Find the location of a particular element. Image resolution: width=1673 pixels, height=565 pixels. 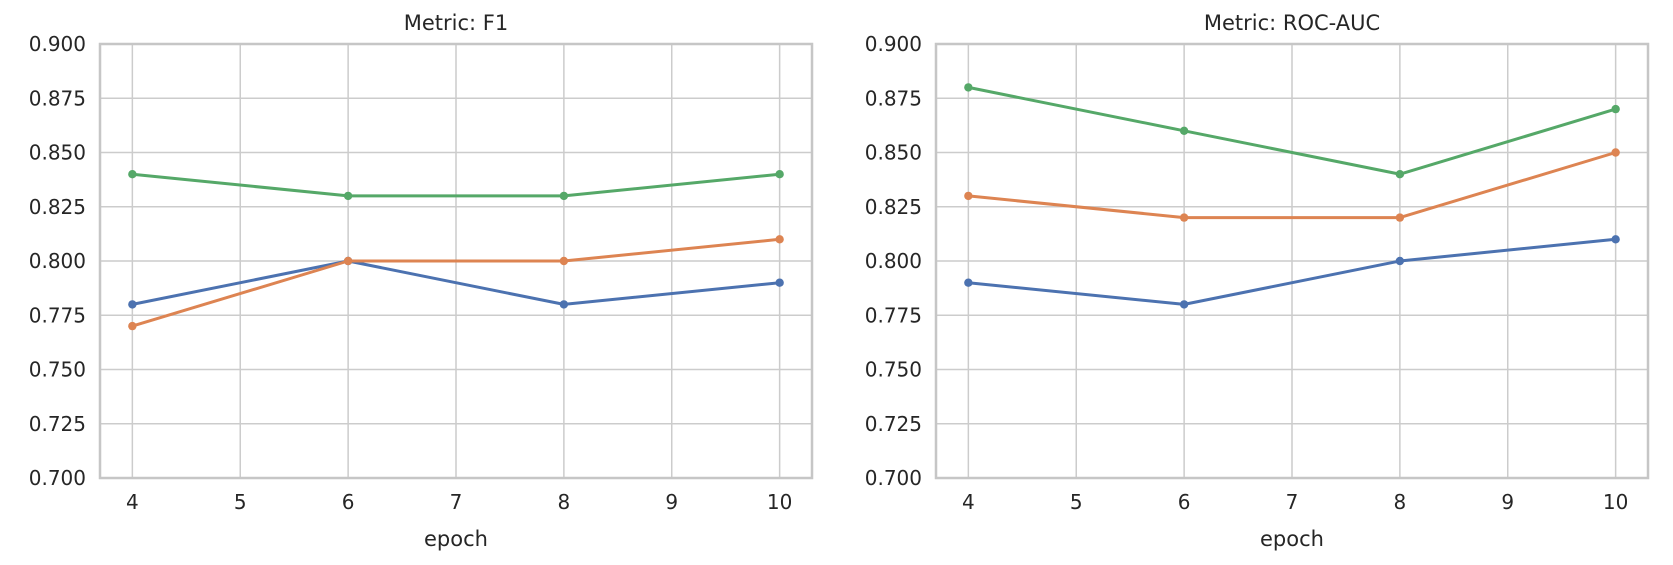

chart-title: Metric: ROC-AUC is located at coordinates (1292, 23).